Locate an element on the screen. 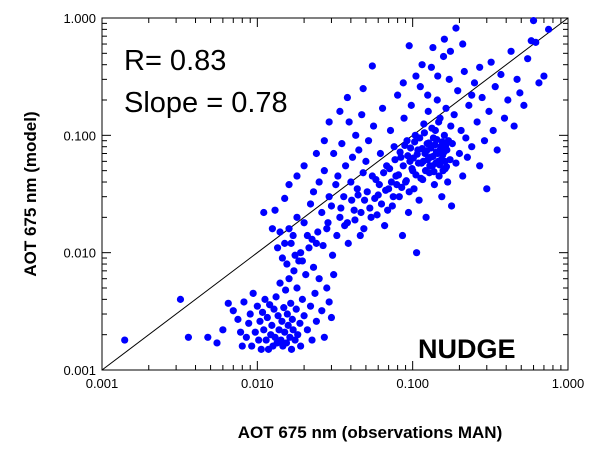 This screenshot has width=600, height=451. x-axis-title: AOT 675 nm (observations MAN) is located at coordinates (370, 432).